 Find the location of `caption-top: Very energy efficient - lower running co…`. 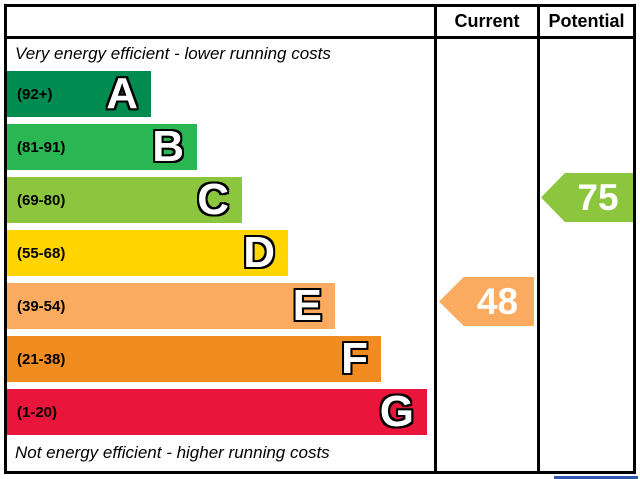

caption-top: Very energy efficient - lower running co… is located at coordinates (173, 53).